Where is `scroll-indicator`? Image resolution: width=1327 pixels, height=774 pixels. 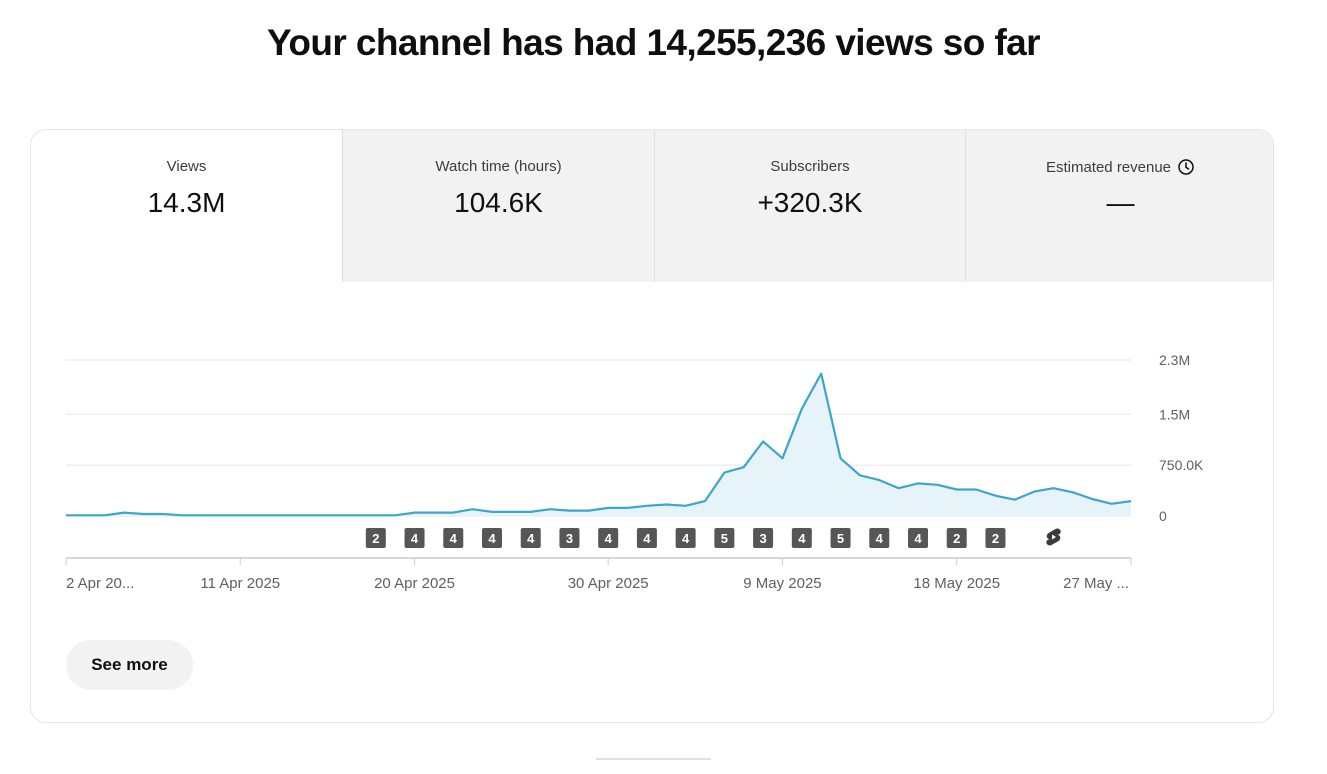 scroll-indicator is located at coordinates (653, 759).